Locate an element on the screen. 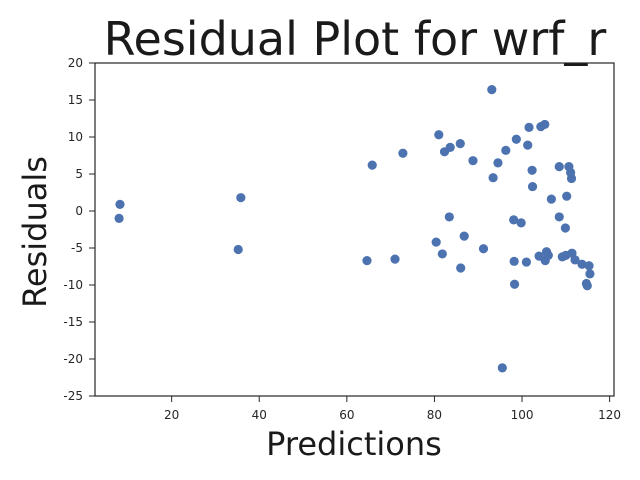 Image resolution: width=640 pixels, height=480 pixels. y-tick-label: -15 is located at coordinates (73, 322).